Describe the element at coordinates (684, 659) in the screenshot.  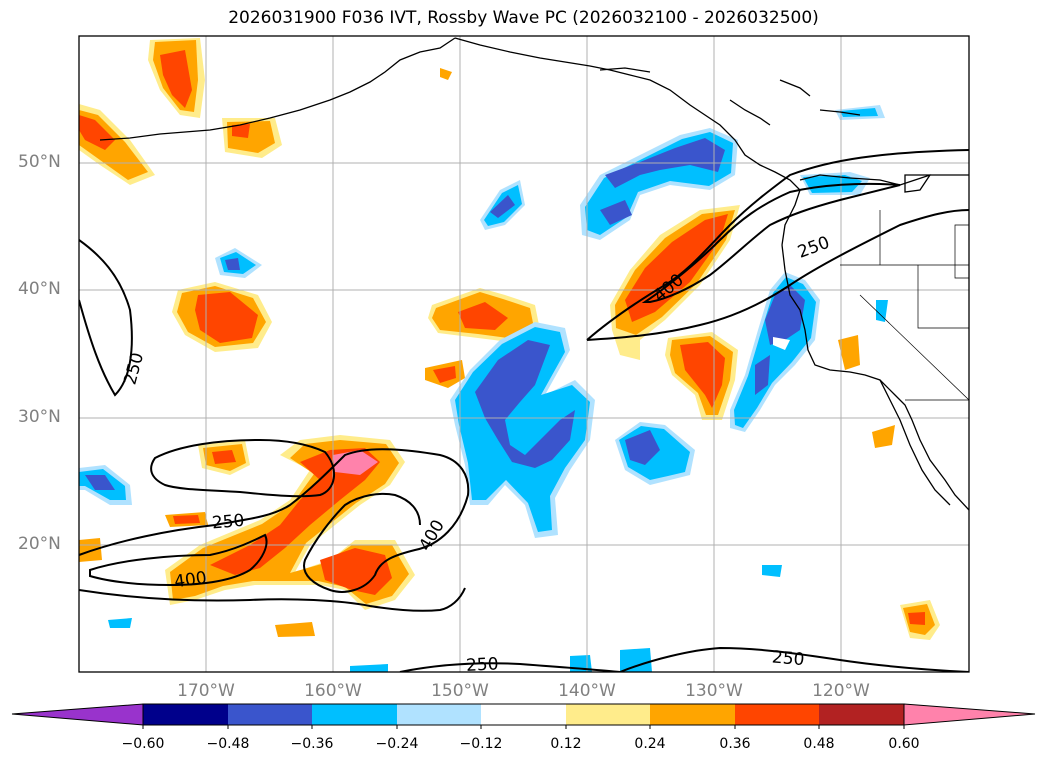
I see `contour-250-south` at that location.